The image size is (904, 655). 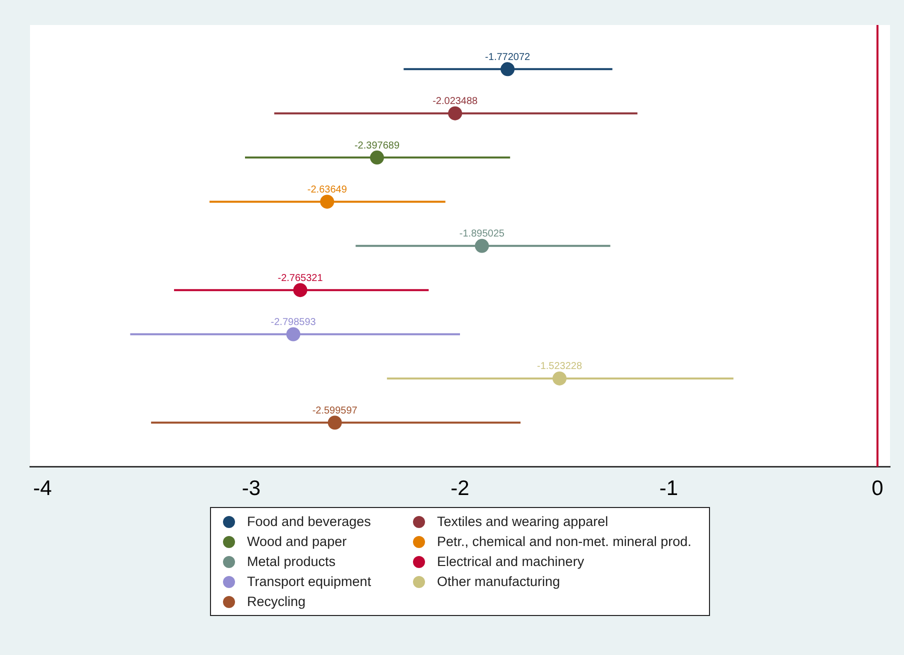 What do you see at coordinates (377, 146) in the screenshot?
I see `data-label: -2.397689` at bounding box center [377, 146].